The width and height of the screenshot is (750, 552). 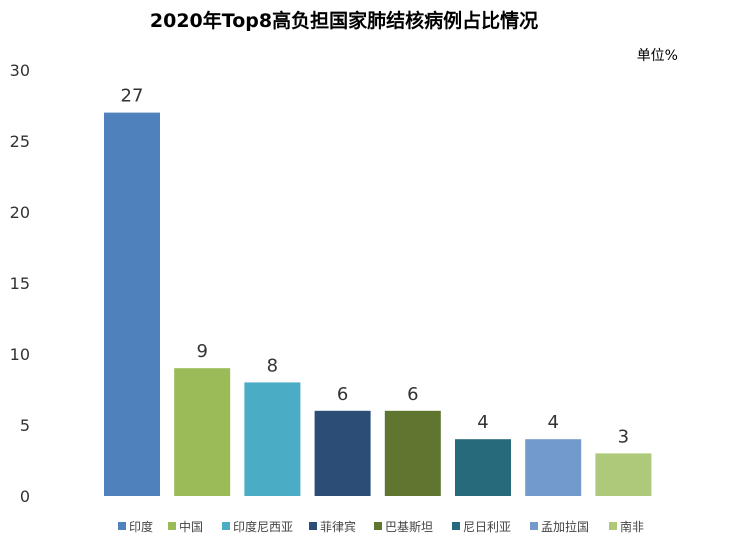 I want to click on data-label: 3, so click(x=623, y=436).